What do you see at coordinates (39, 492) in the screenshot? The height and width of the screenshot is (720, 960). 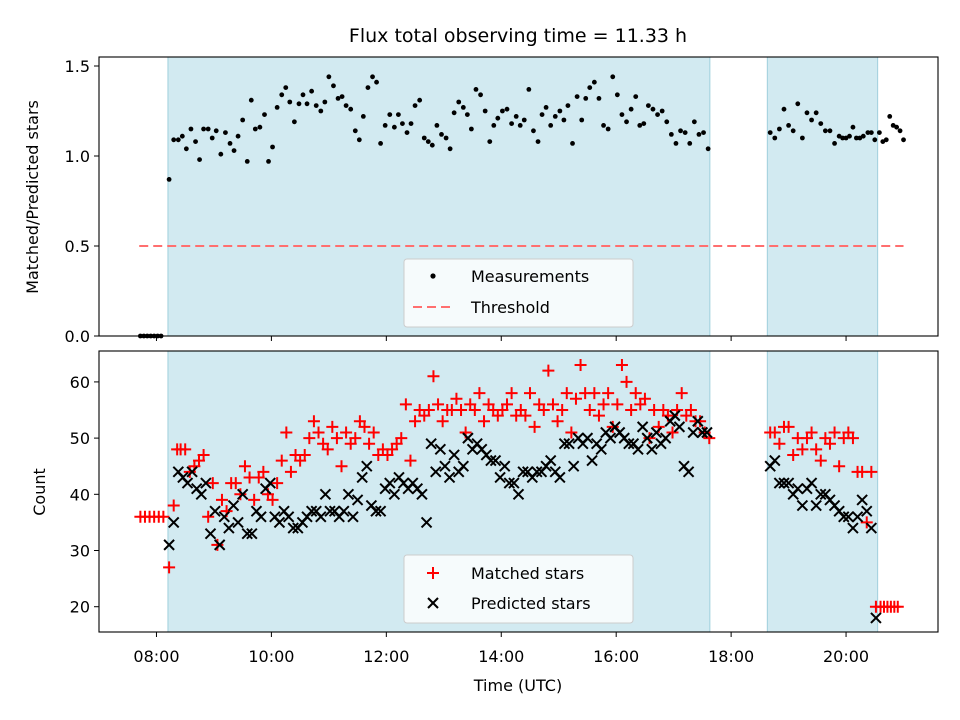 I see `count-y-label: Count` at bounding box center [39, 492].